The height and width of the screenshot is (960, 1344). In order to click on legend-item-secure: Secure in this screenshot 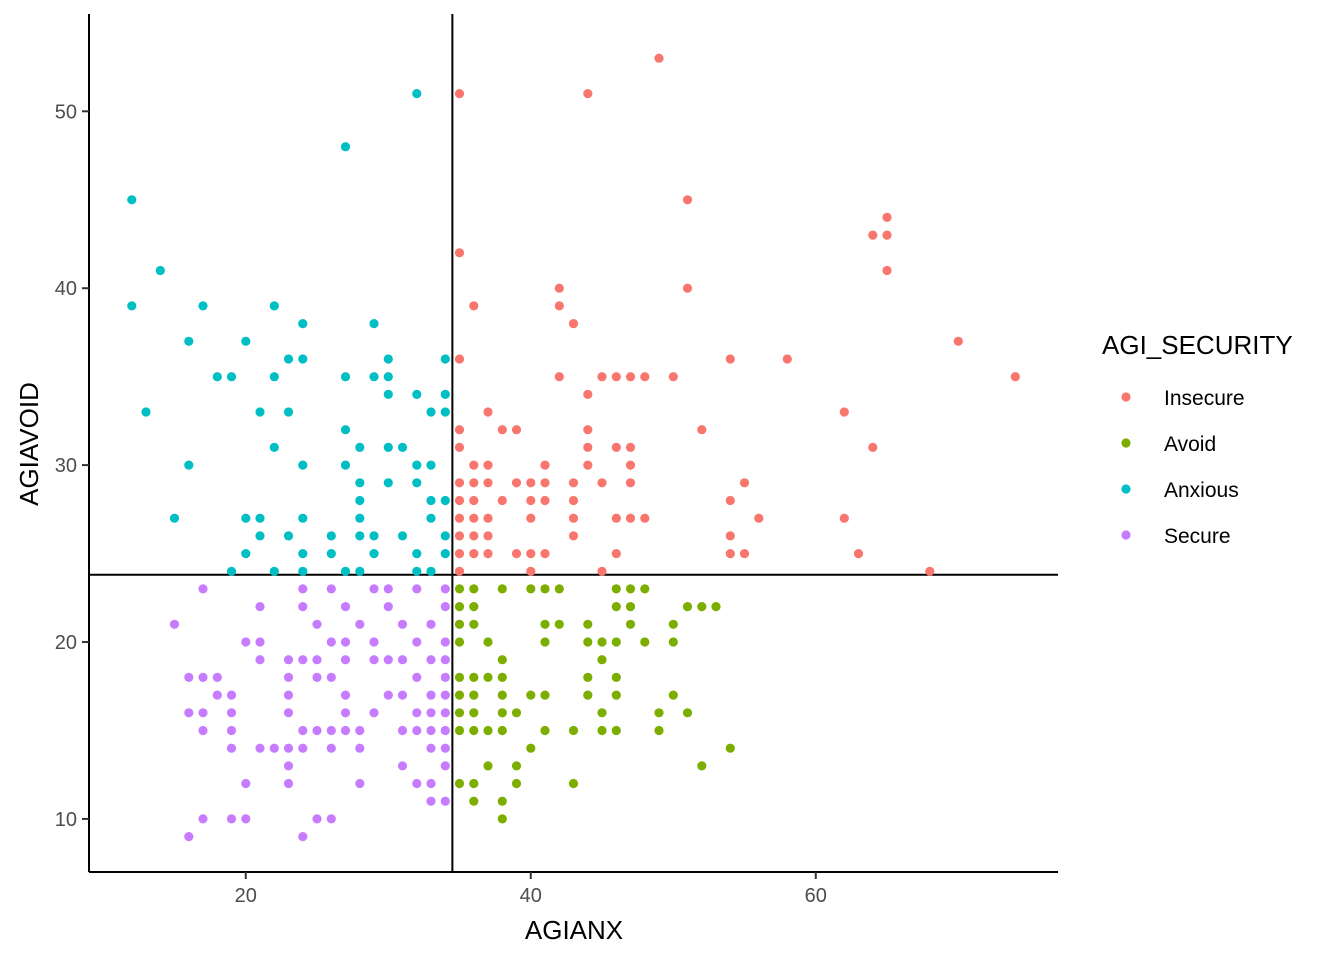, I will do `click(1176, 536)`.